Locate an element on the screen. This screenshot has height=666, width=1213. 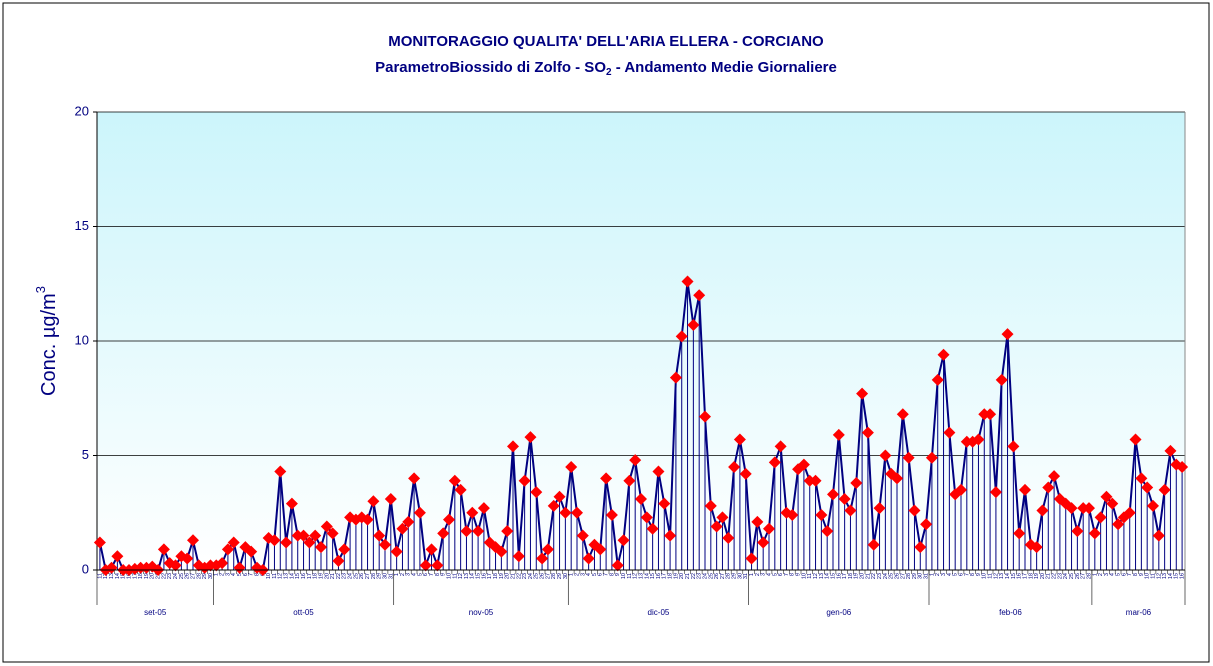
y-tick-label: 10 is located at coordinates (82, 339).